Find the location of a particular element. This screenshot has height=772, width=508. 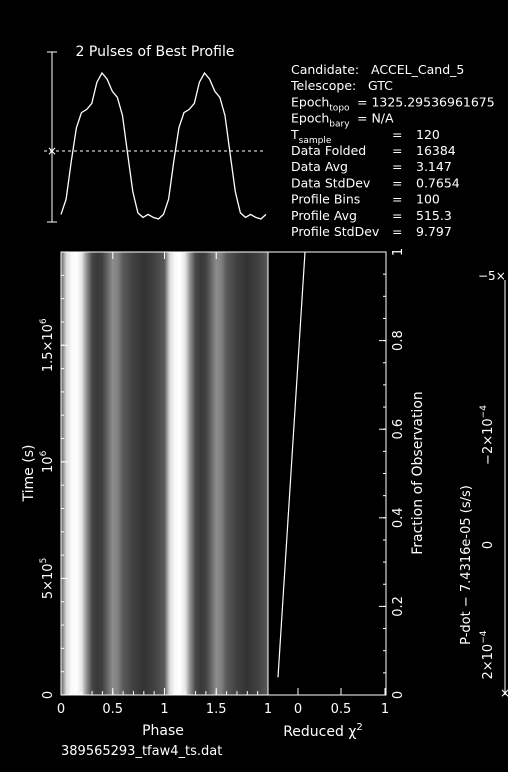

pdot-marker: × is located at coordinates (504, 693).